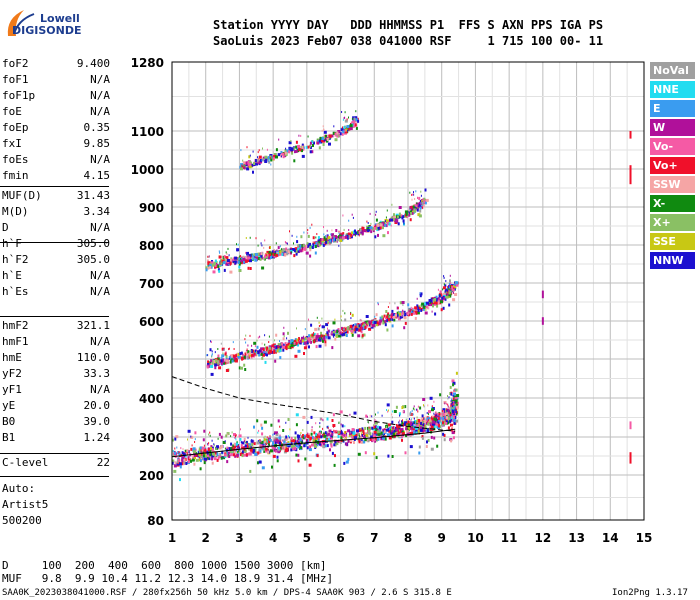 The height and width of the screenshot is (600, 700). I want to click on y-tick-label: 80, so click(155, 521).